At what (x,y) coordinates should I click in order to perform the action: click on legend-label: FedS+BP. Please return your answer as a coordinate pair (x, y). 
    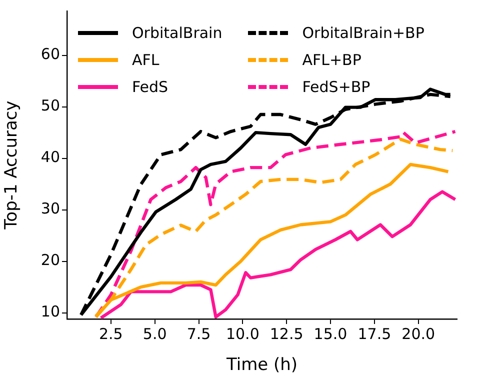
    Looking at the image, I should click on (336, 87).